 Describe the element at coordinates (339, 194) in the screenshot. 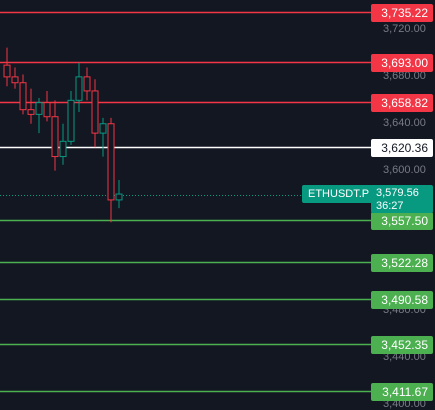

I see `symbol-label: ETHUSDT.P` at that location.